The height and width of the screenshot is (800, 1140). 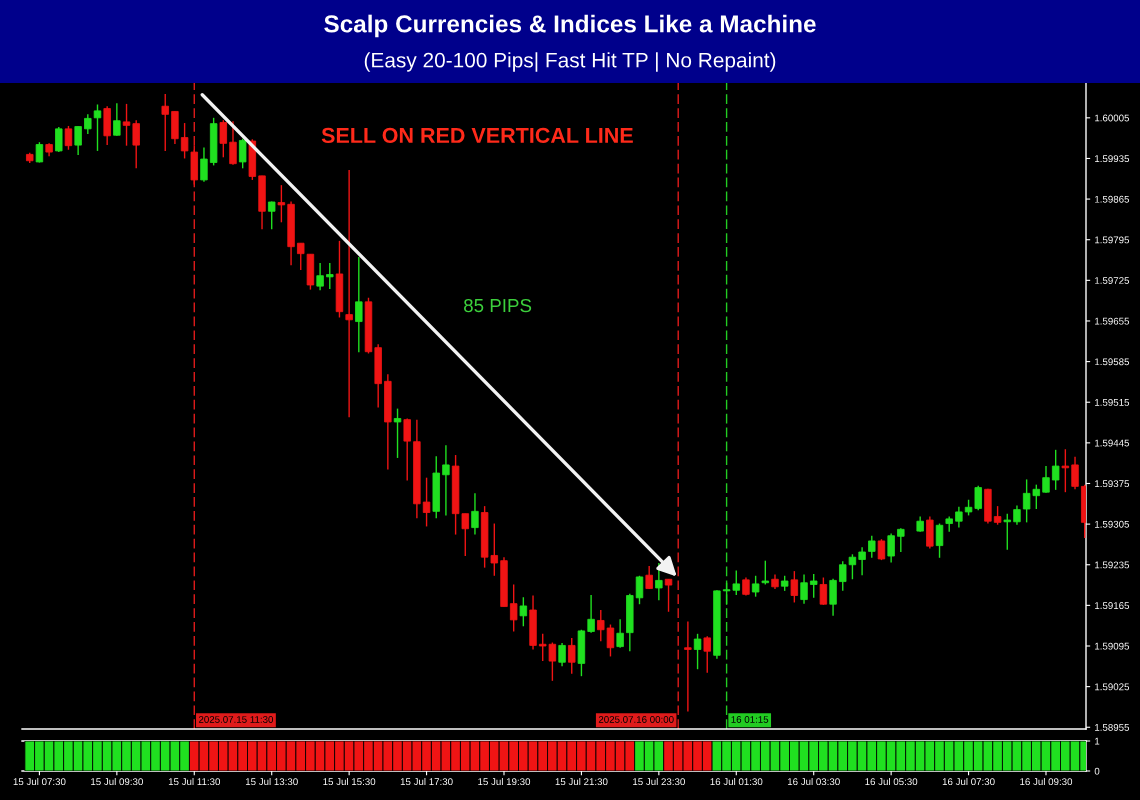 I want to click on chart-subtitle: (Easy 20-100 Pips| Fast Hit TP | No Repaint), so click(x=570, y=62).